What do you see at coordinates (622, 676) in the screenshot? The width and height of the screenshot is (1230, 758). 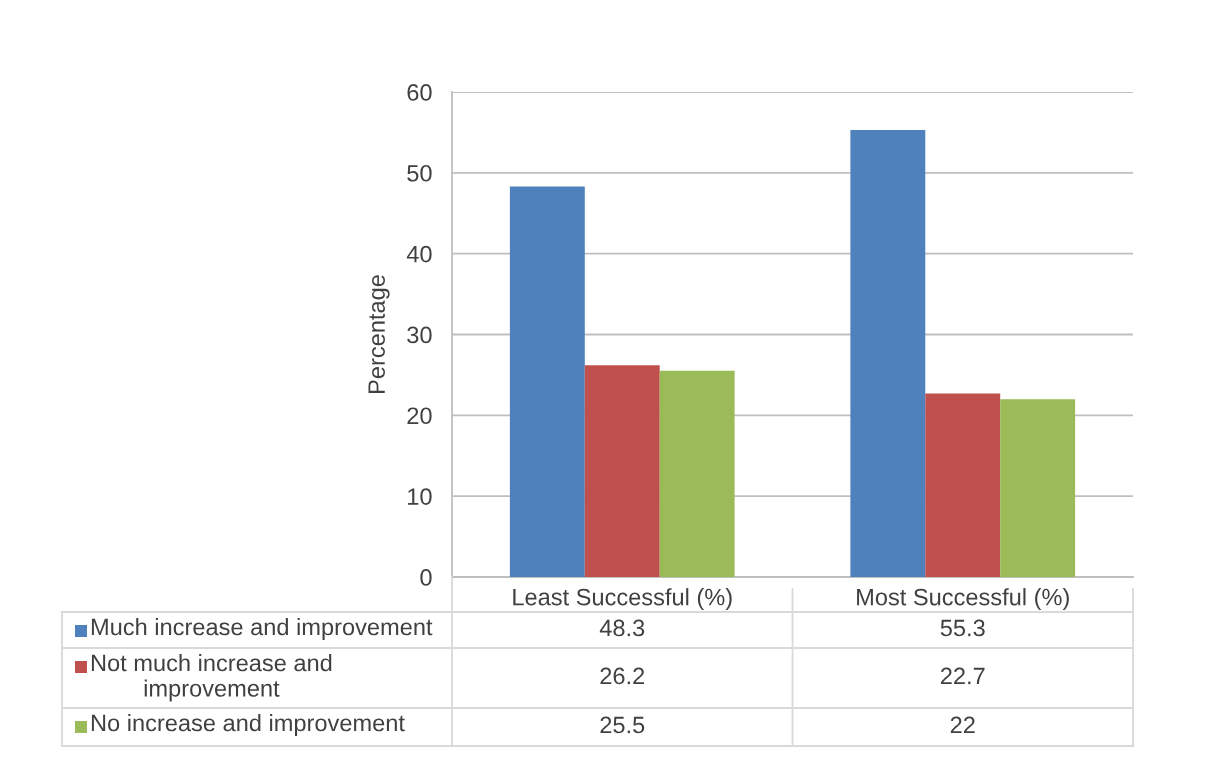 I see `data-label: 26.2` at bounding box center [622, 676].